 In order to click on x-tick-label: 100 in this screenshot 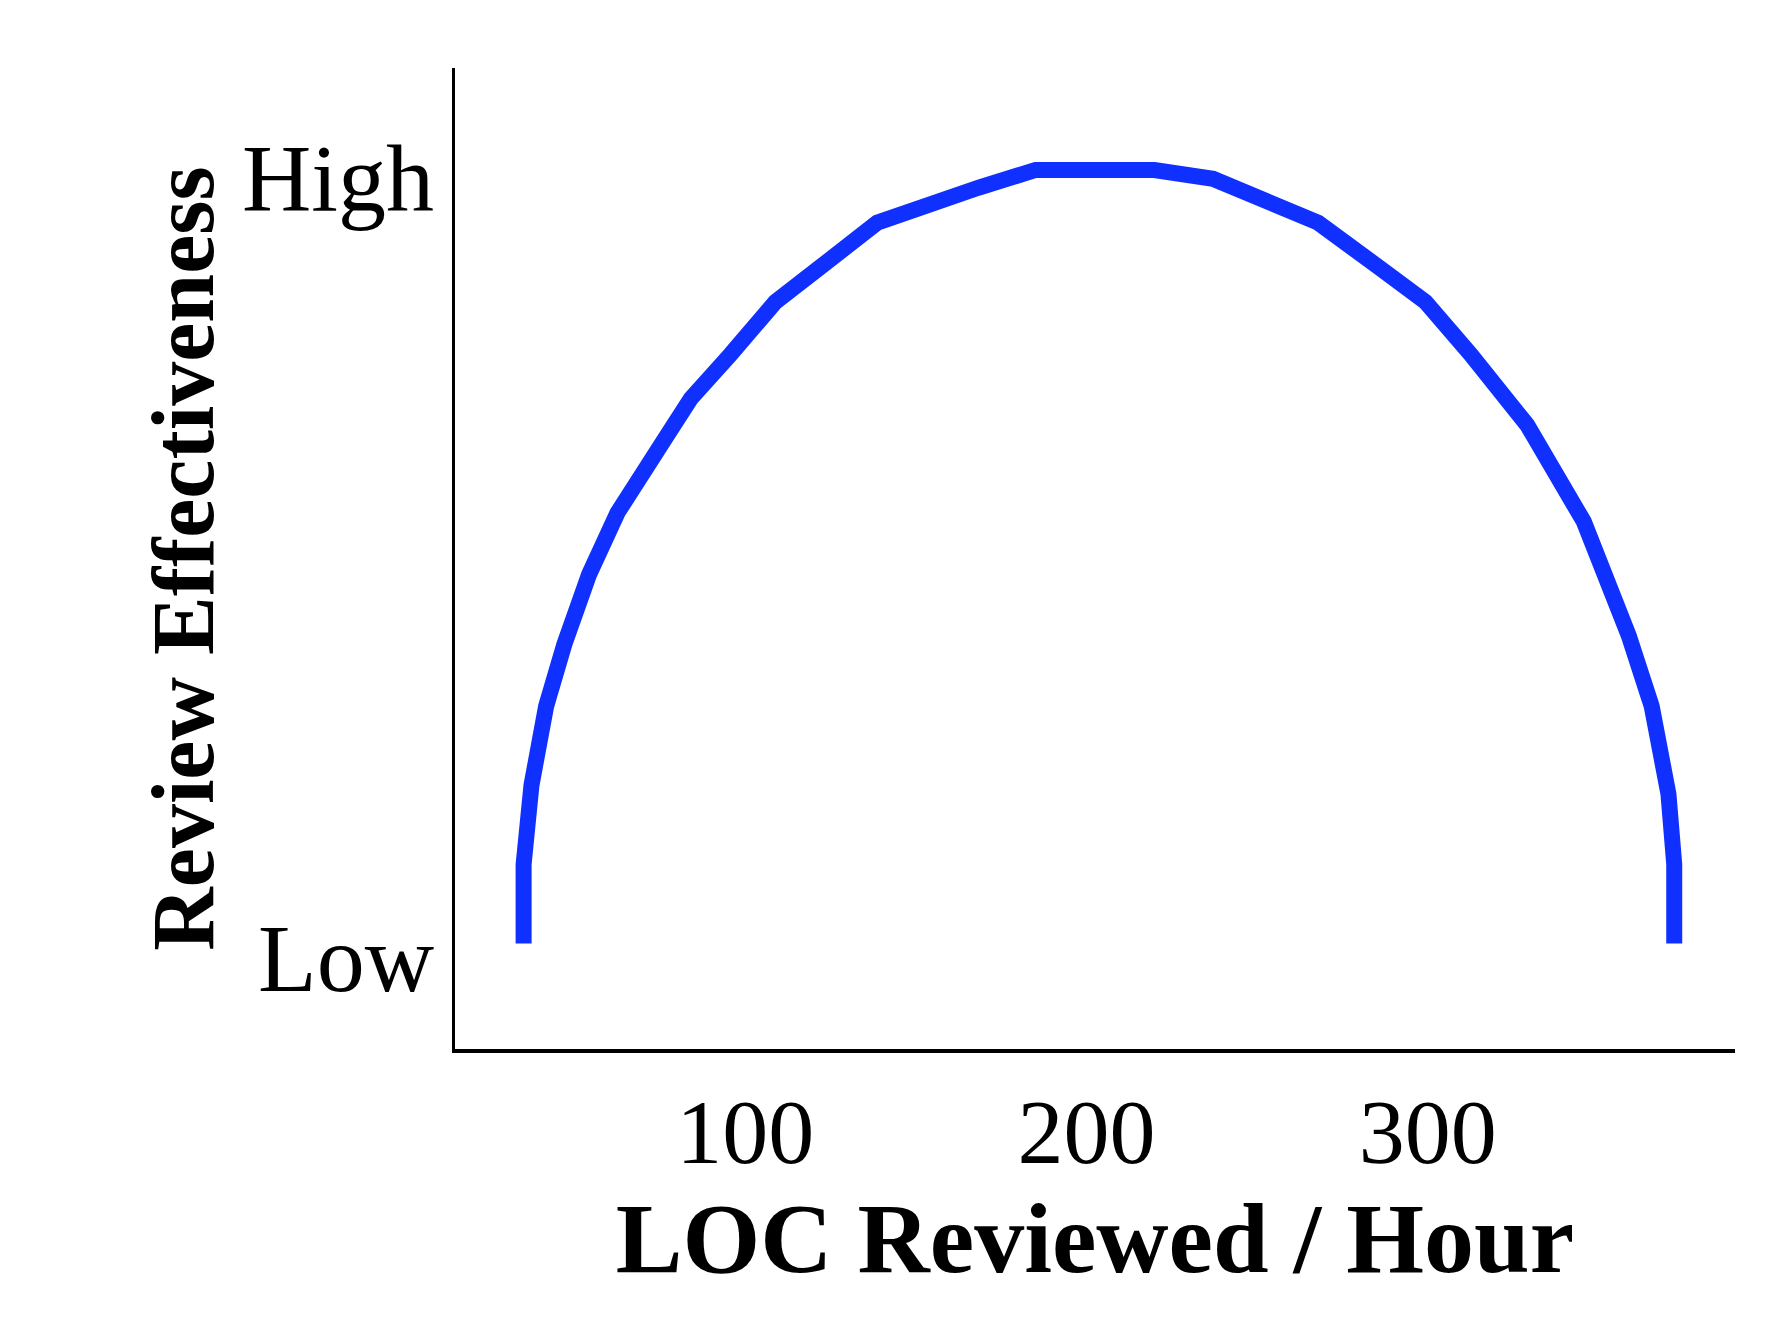, I will do `click(745, 1132)`.